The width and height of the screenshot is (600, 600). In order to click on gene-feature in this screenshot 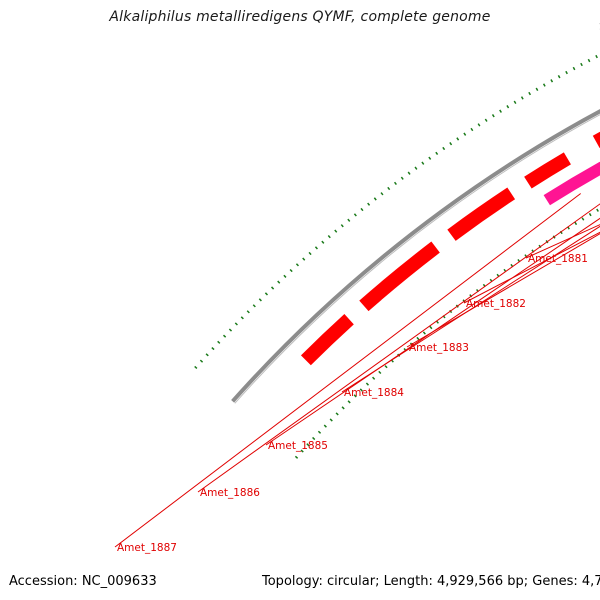, I will do `click(571, 183)`.